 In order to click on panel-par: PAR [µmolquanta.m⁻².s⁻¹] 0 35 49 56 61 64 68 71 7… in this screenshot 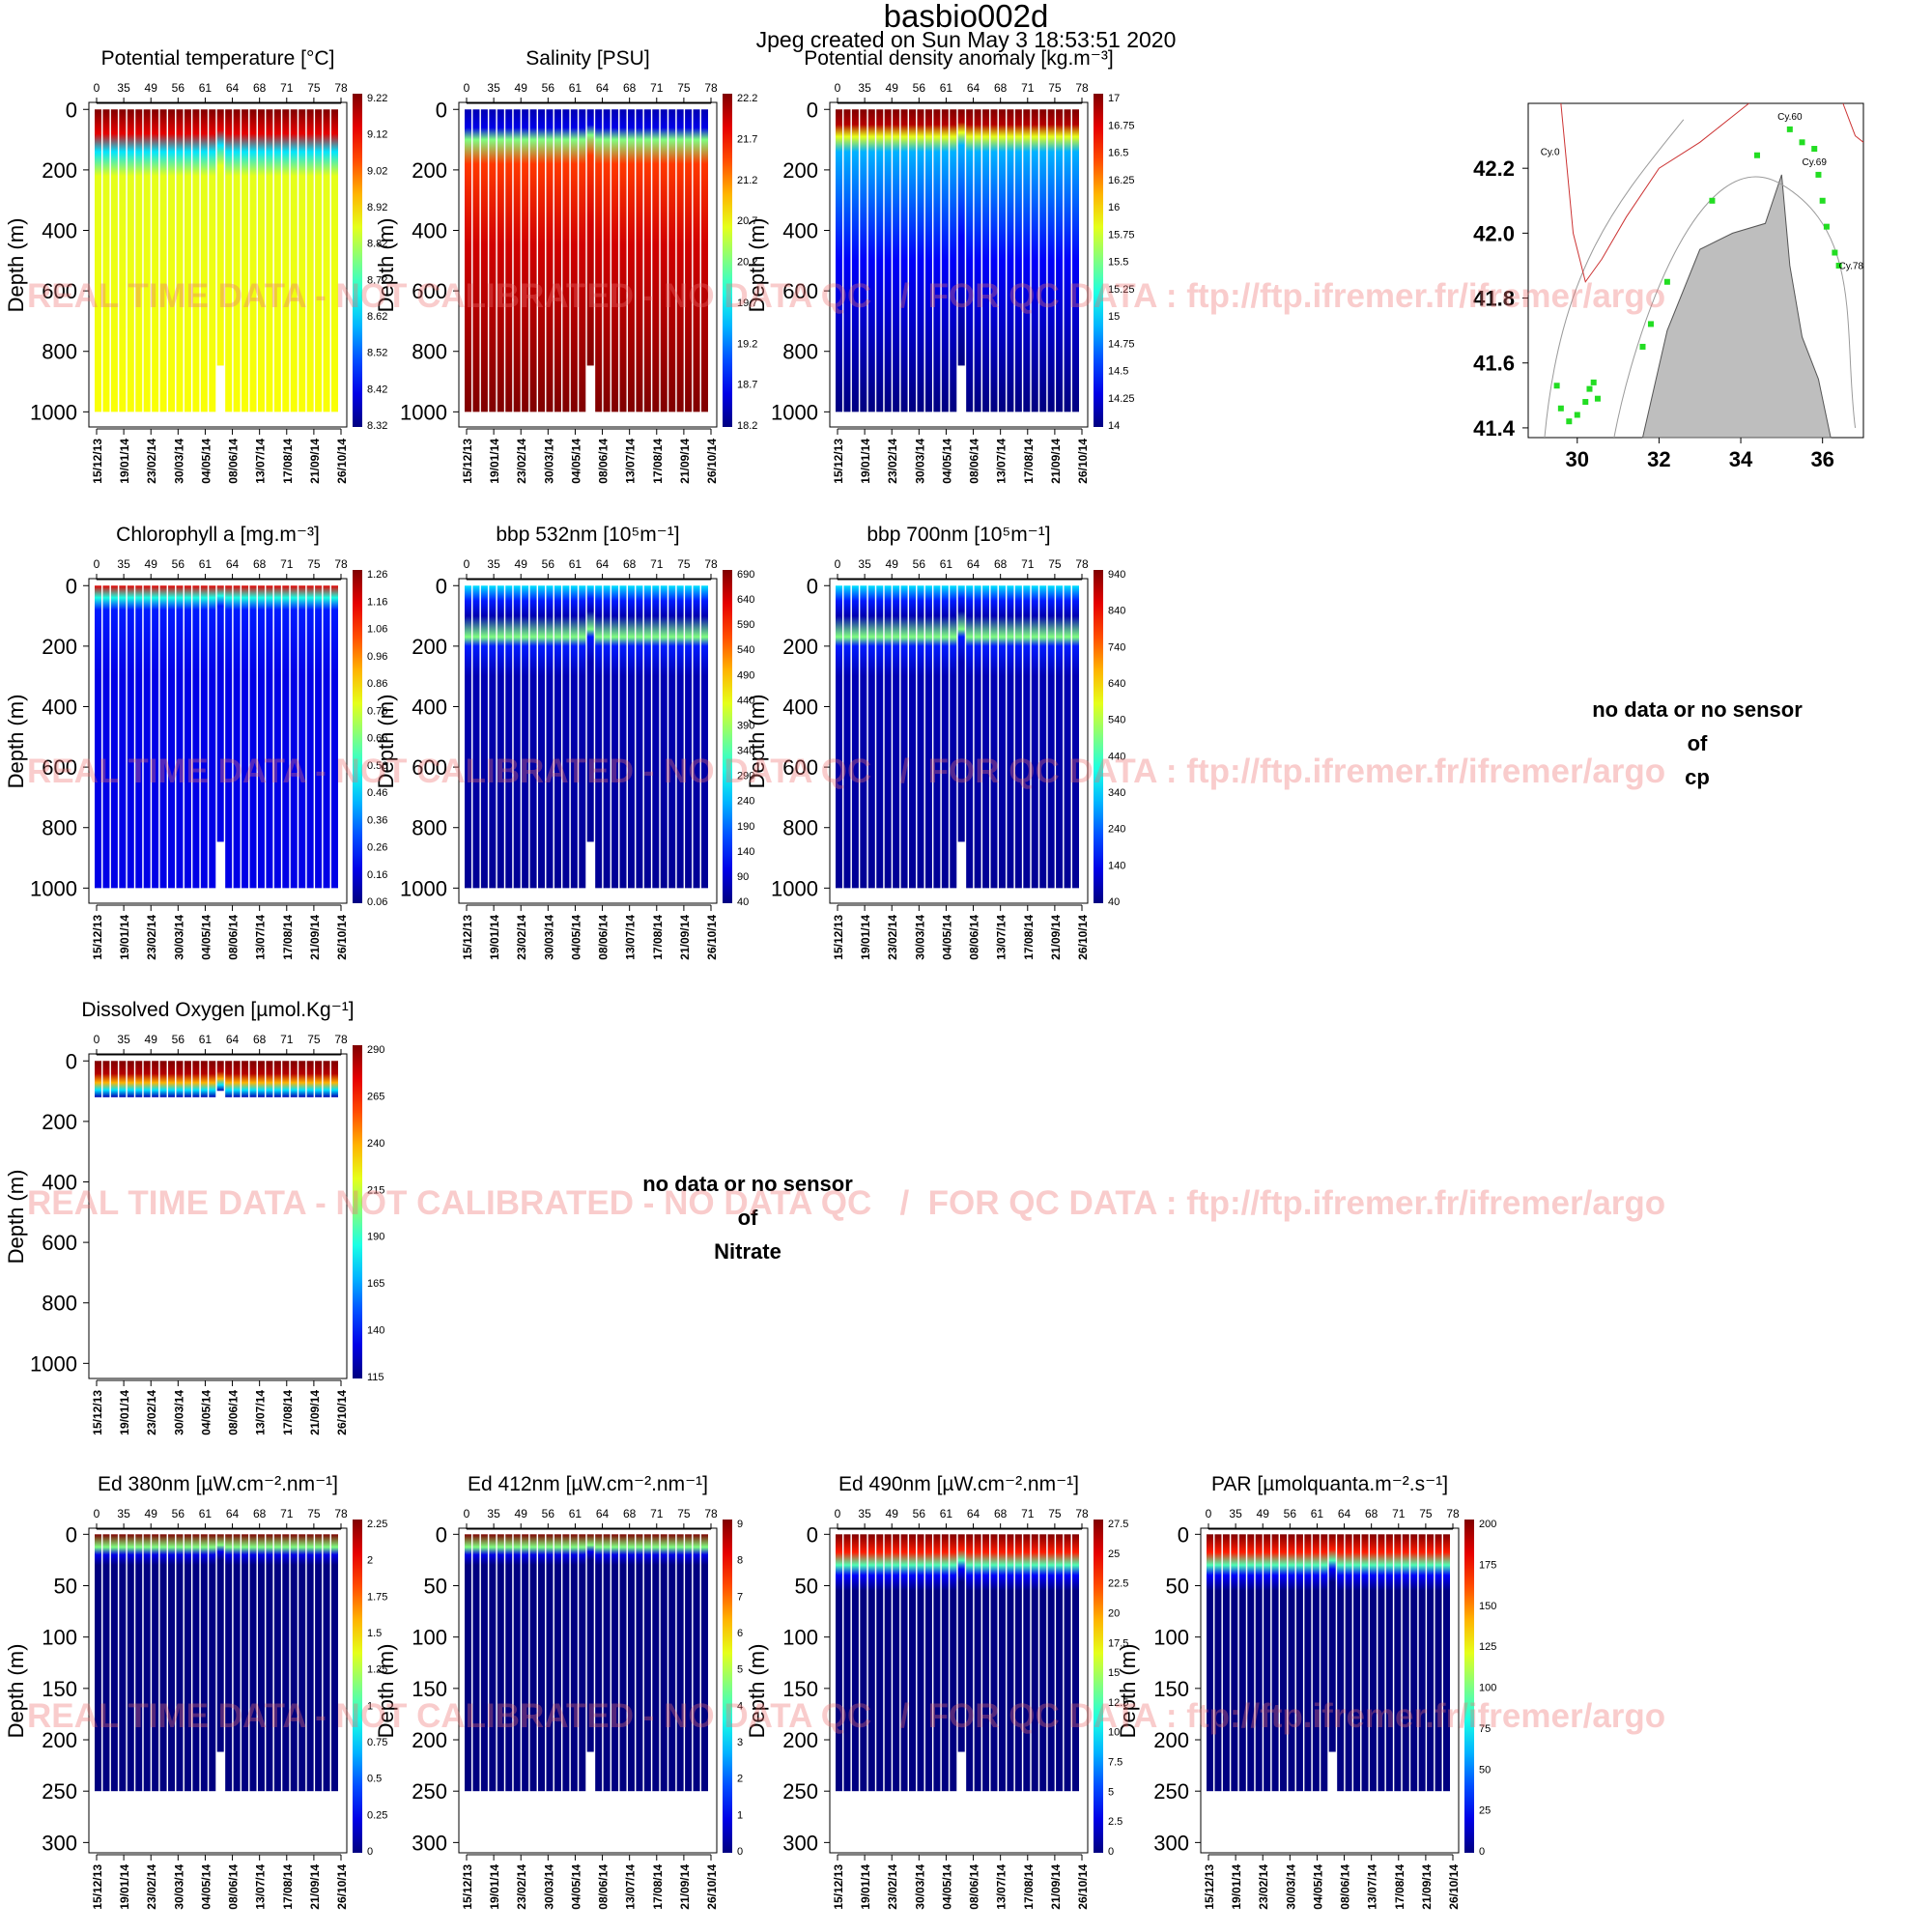, I will do `click(1306, 1691)`.